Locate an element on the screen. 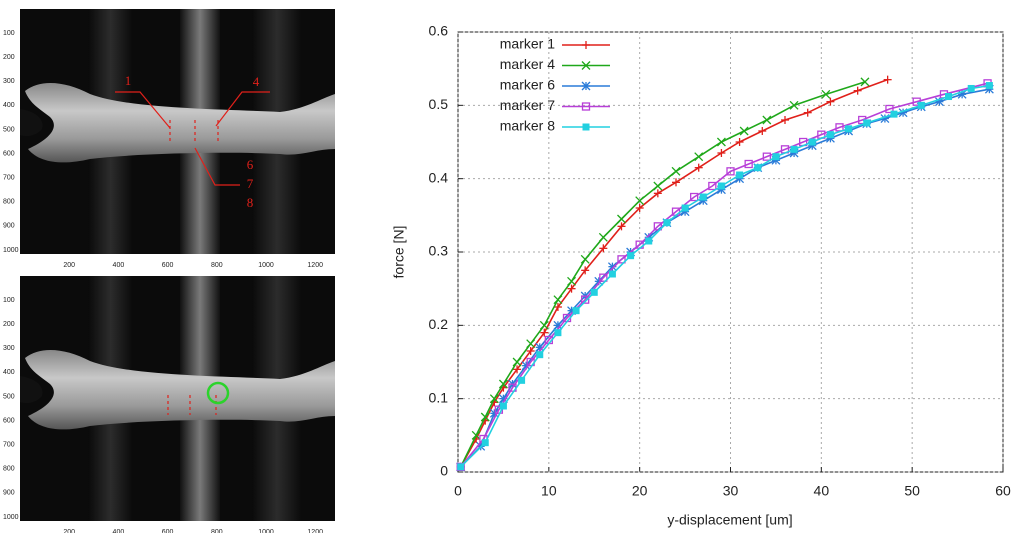 This screenshot has width=1016, height=538. image-y-tick-label: 700 is located at coordinates (9, 178).